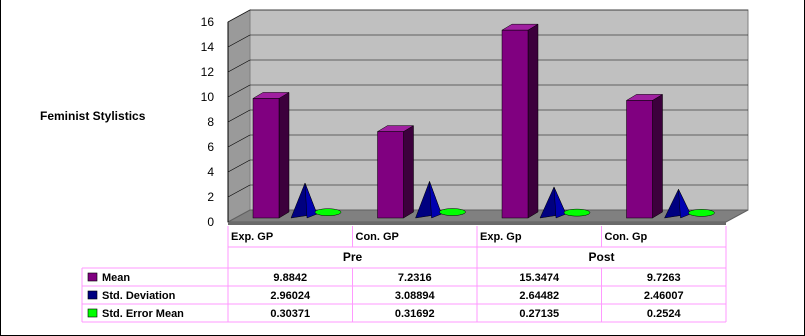 This screenshot has height=336, width=805. I want to click on legend-key-std-error-mean, so click(92, 313).